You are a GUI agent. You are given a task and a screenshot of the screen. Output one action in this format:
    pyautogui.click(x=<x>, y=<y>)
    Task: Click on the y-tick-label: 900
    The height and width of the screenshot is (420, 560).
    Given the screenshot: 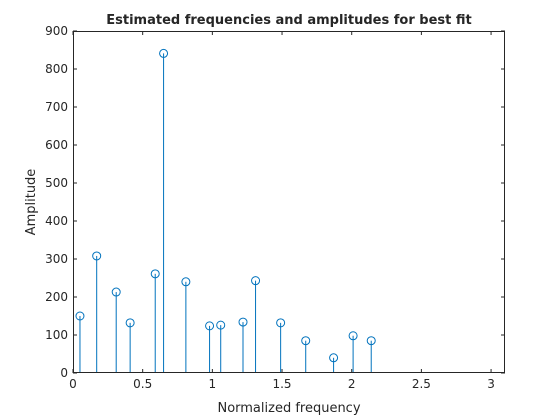 What is the action you would take?
    pyautogui.click(x=56, y=31)
    